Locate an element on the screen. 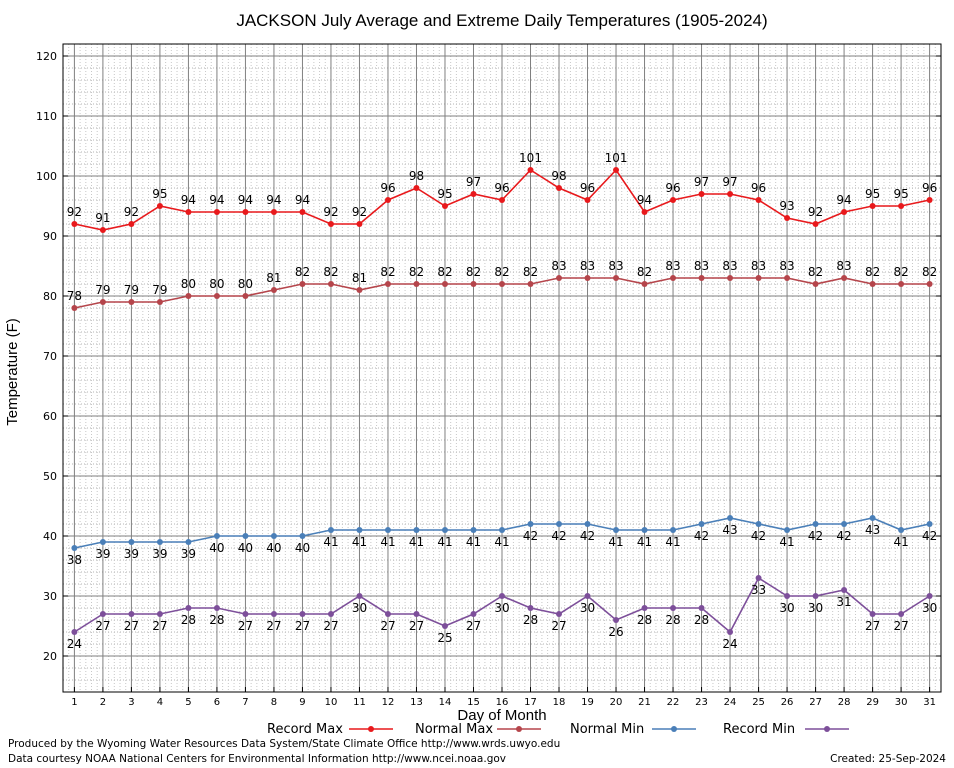  y-tick-label: 40 is located at coordinates (50, 536).